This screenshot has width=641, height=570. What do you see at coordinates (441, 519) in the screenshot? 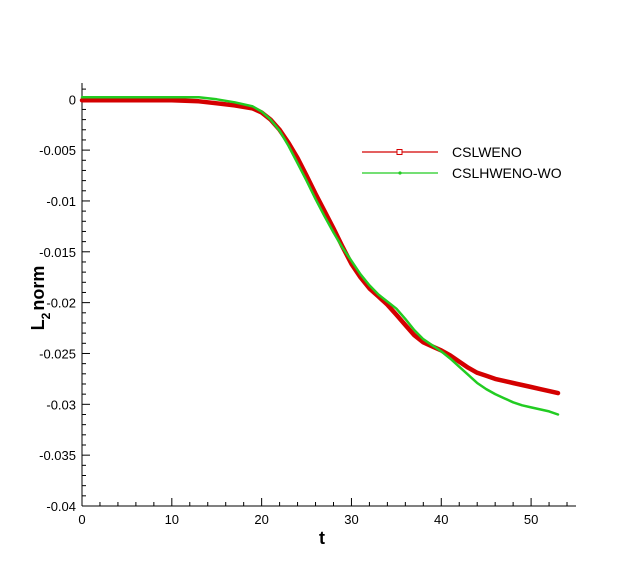
I see `x-tick-label: 40` at bounding box center [441, 519].